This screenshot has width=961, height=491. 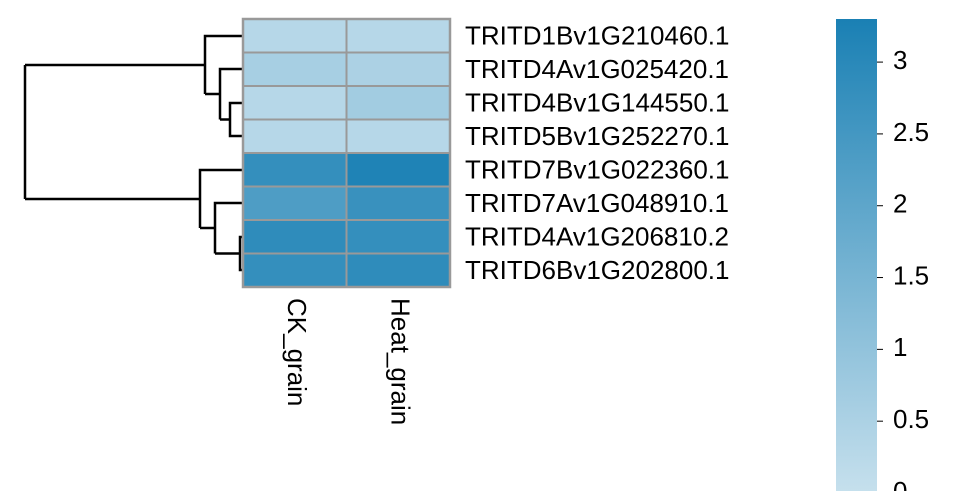 What do you see at coordinates (297, 352) in the screenshot?
I see `column-label: CK_grain` at bounding box center [297, 352].